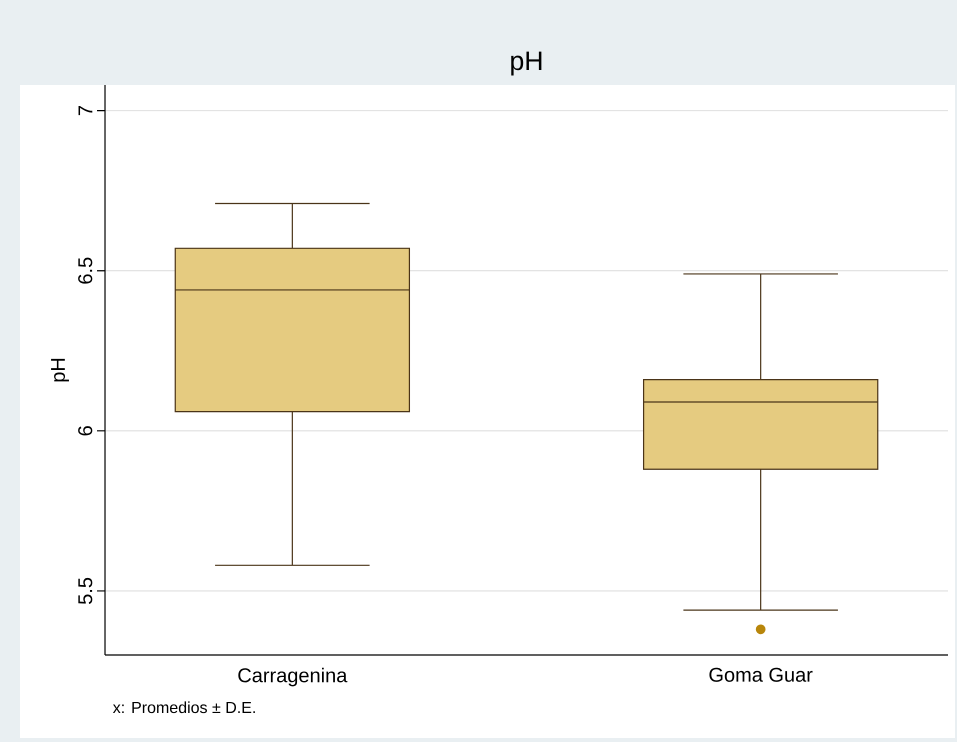  What do you see at coordinates (293, 677) in the screenshot?
I see `x-tick-label: Carragenina` at bounding box center [293, 677].